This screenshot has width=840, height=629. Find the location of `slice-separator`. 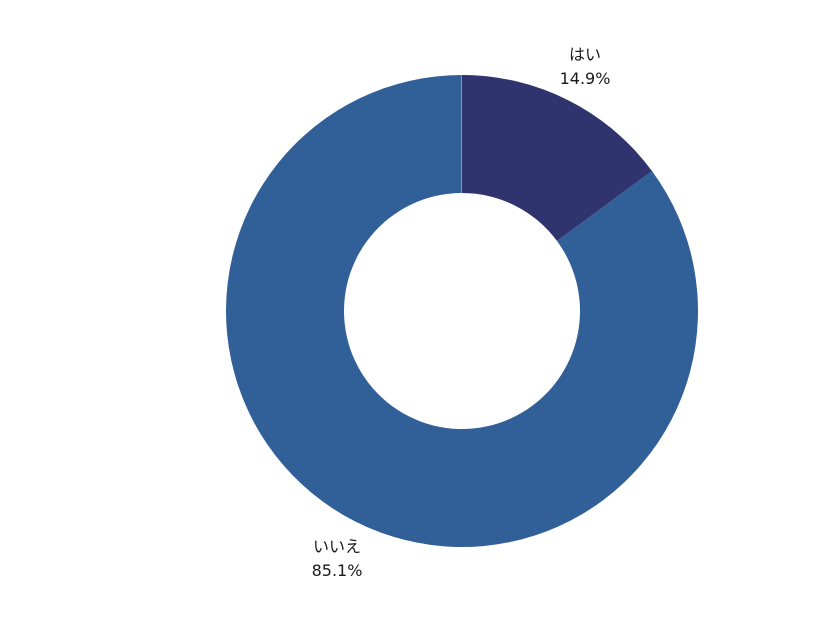

slice-separator is located at coordinates (461, 134).